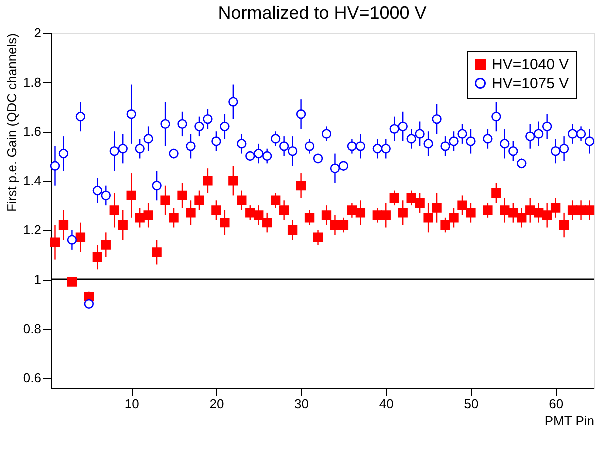 This screenshot has width=605, height=453. I want to click on x-axis-title: PMT Pin, so click(569, 421).